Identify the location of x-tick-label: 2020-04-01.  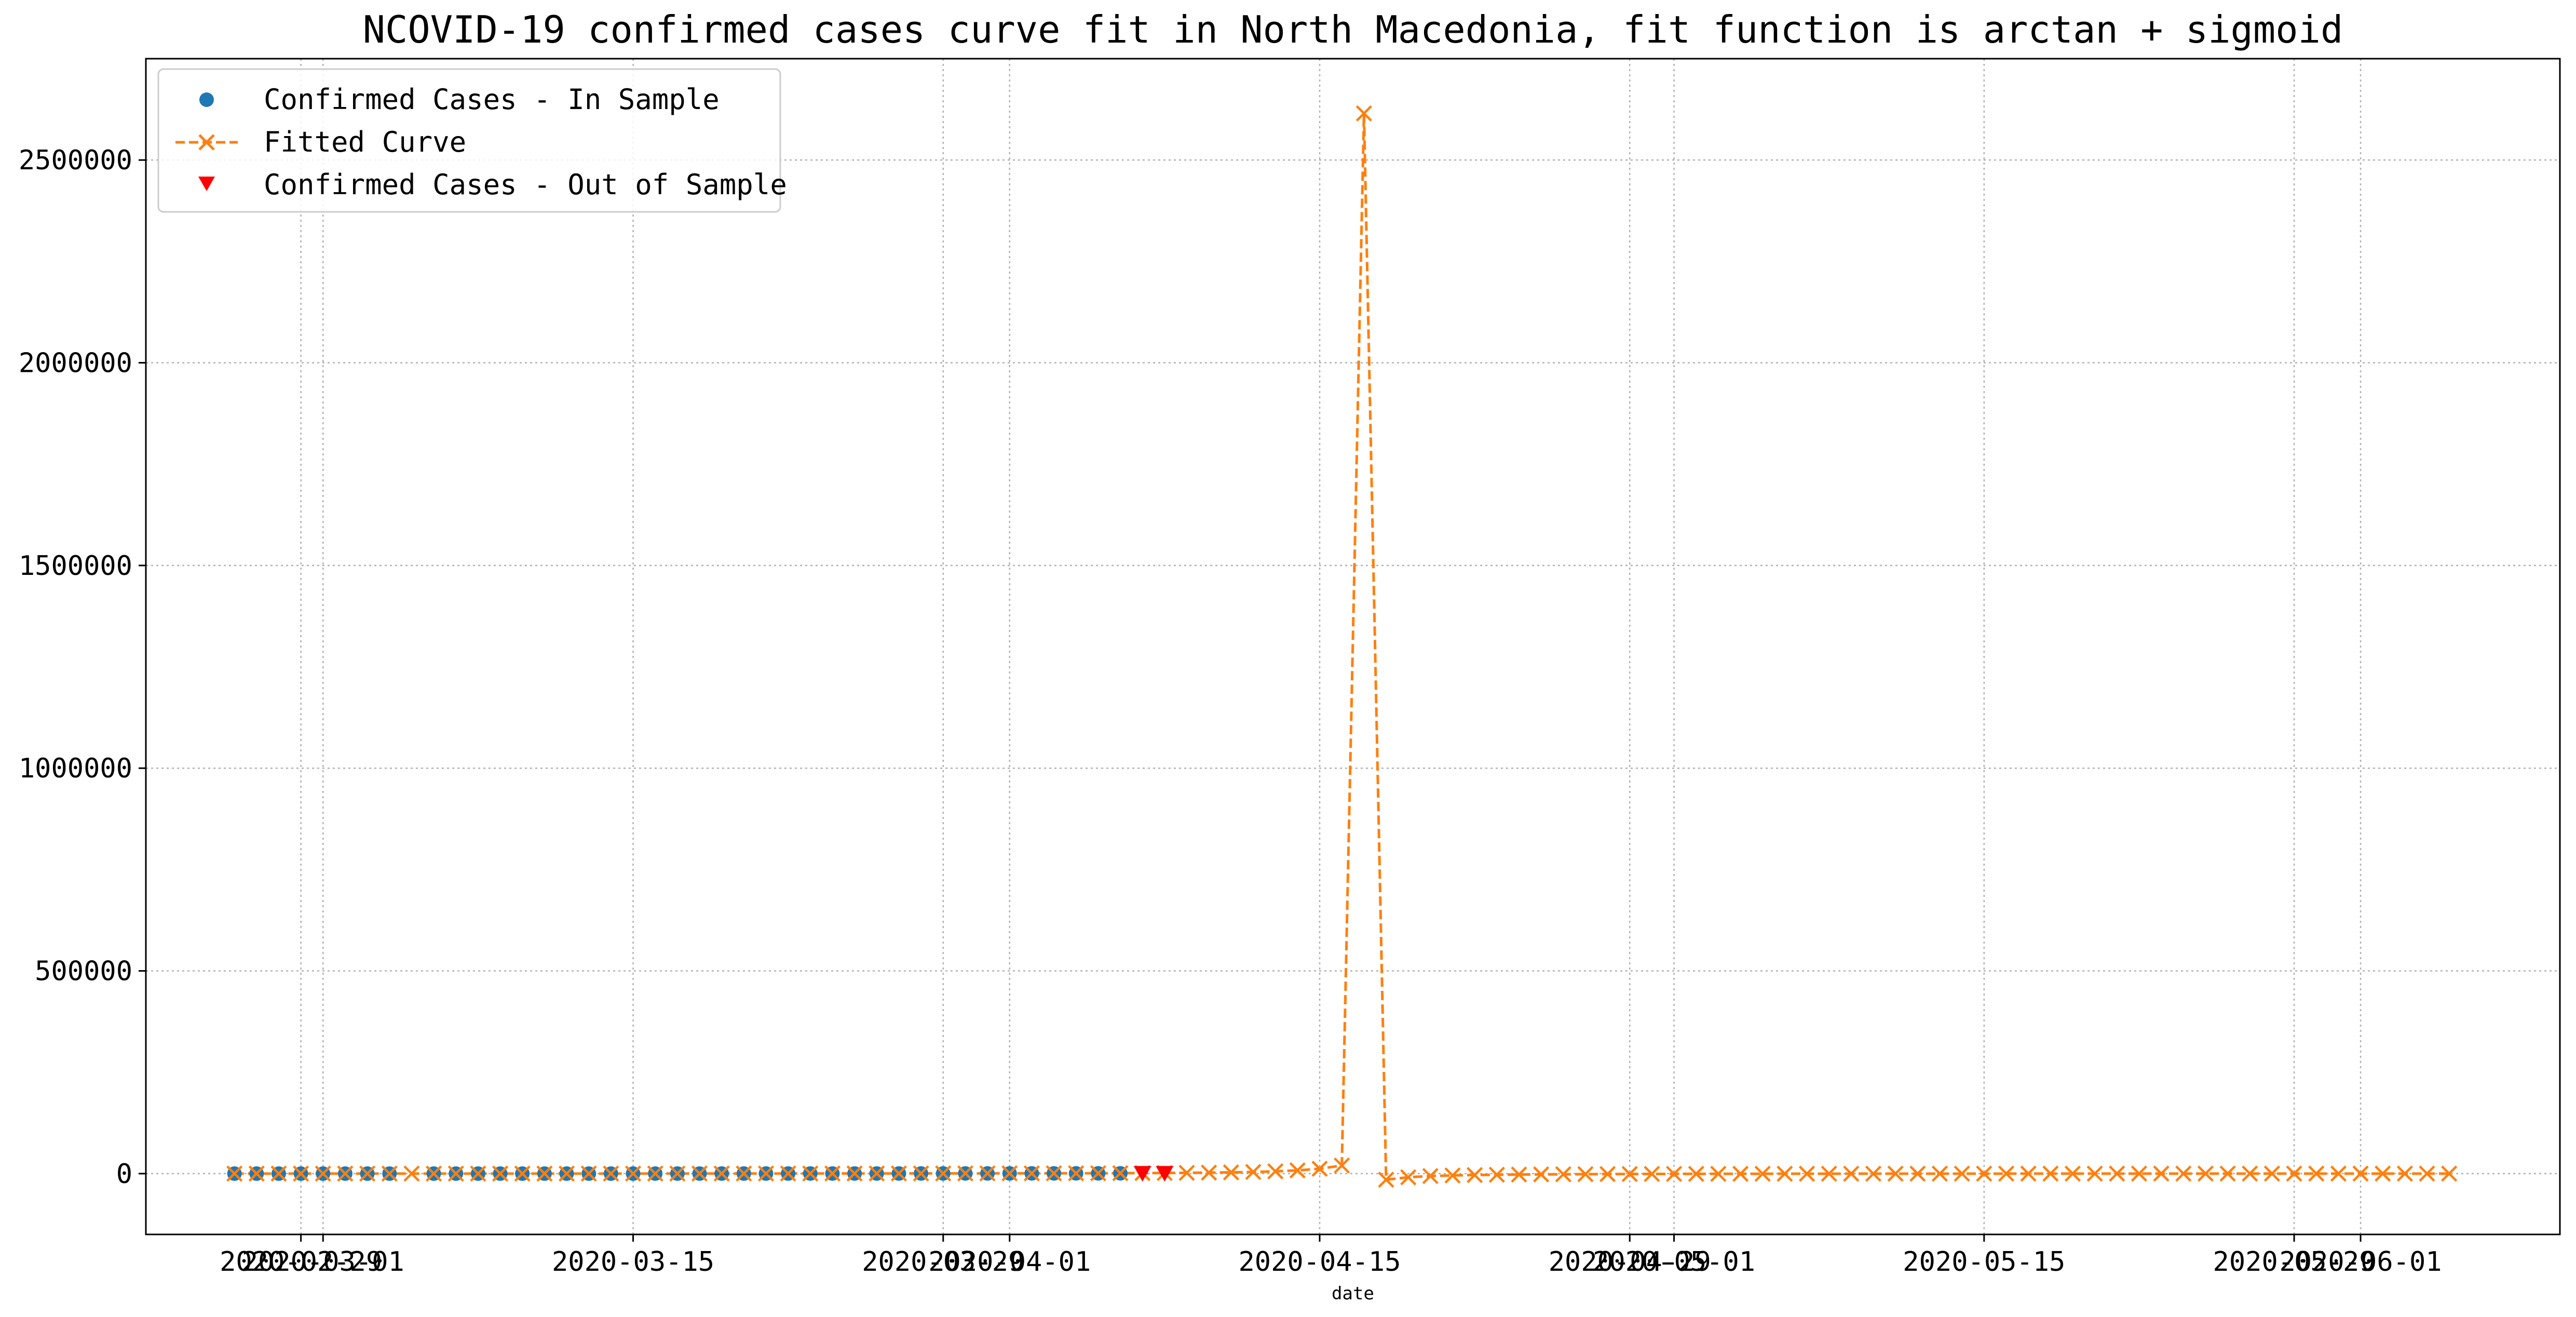
(1009, 1262).